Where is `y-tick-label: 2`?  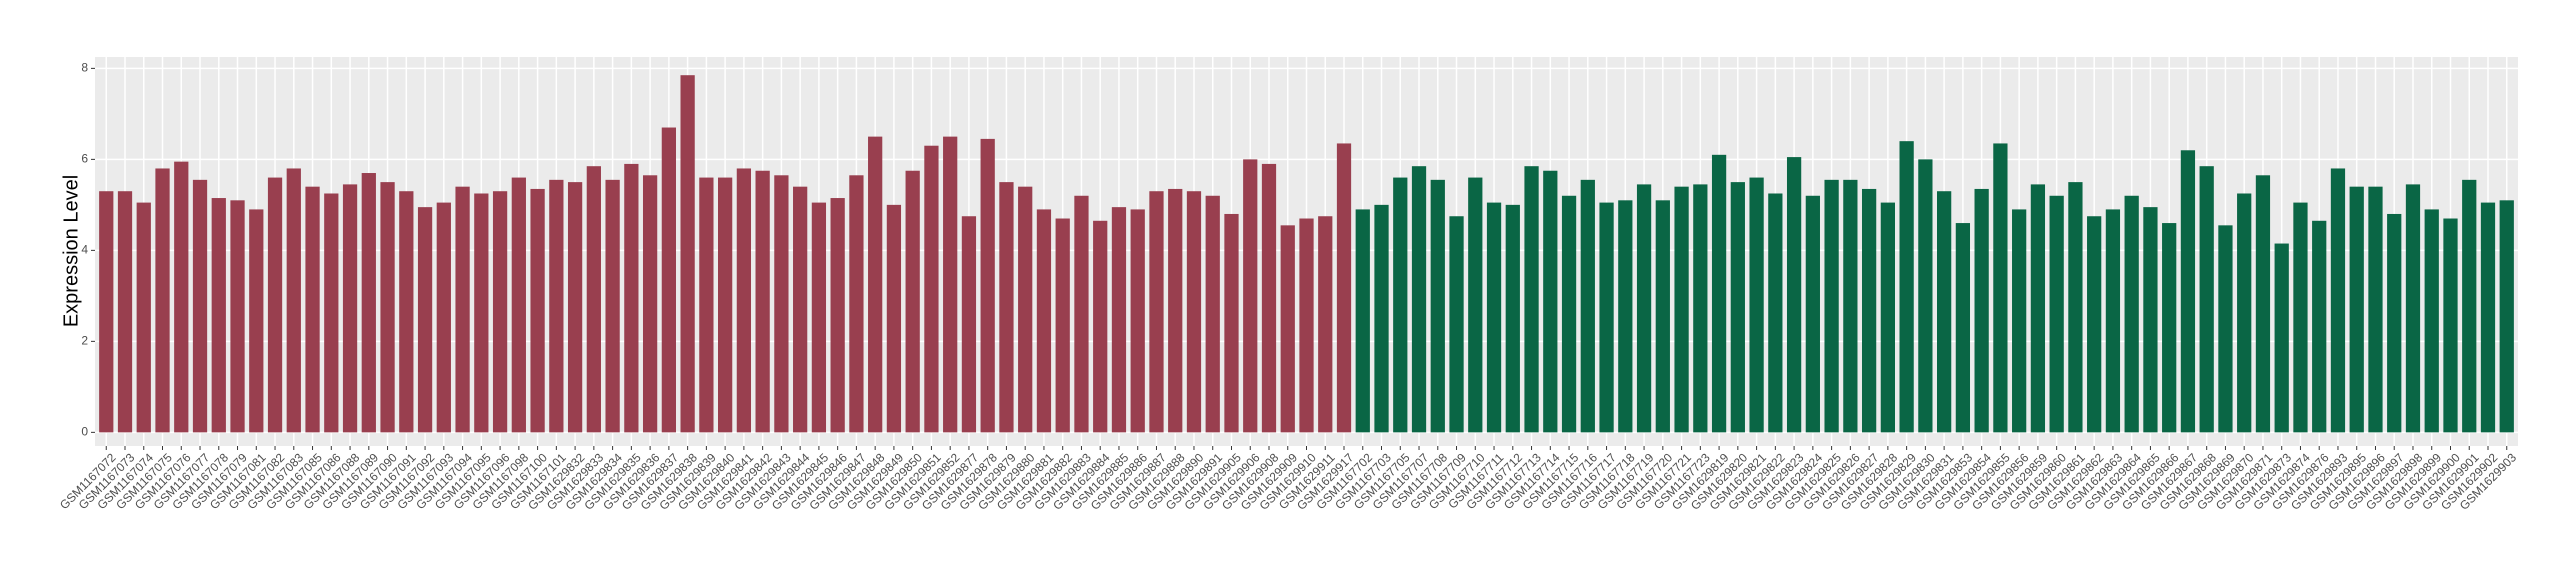 y-tick-label: 2 is located at coordinates (84, 341).